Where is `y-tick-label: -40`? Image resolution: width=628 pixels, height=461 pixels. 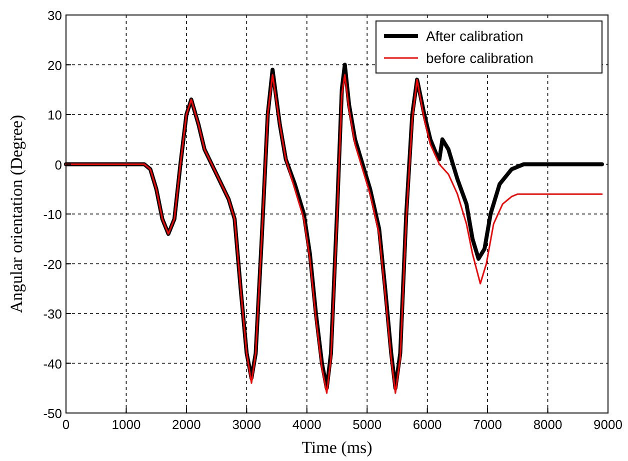 y-tick-label: -40 is located at coordinates (52, 364).